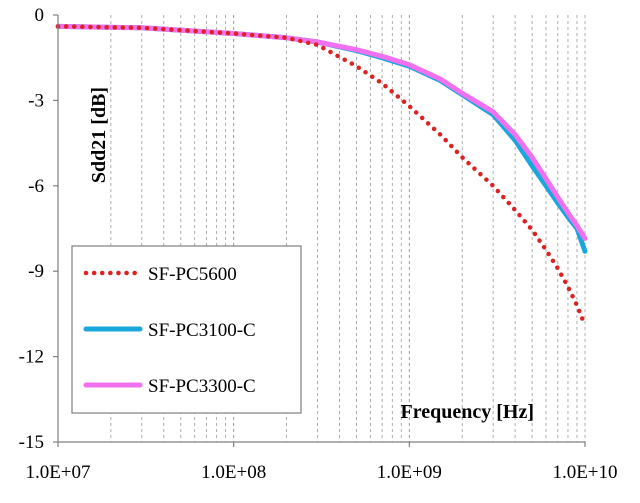  Describe the element at coordinates (233, 472) in the screenshot. I see `x-tick-label: 1.0E+08` at that location.